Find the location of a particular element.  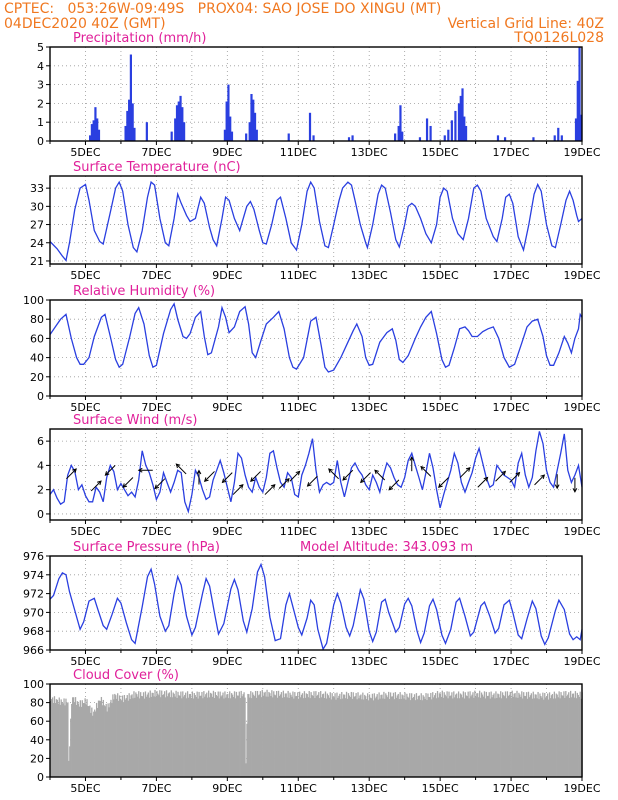

wind-arrow is located at coordinates (380, 475).